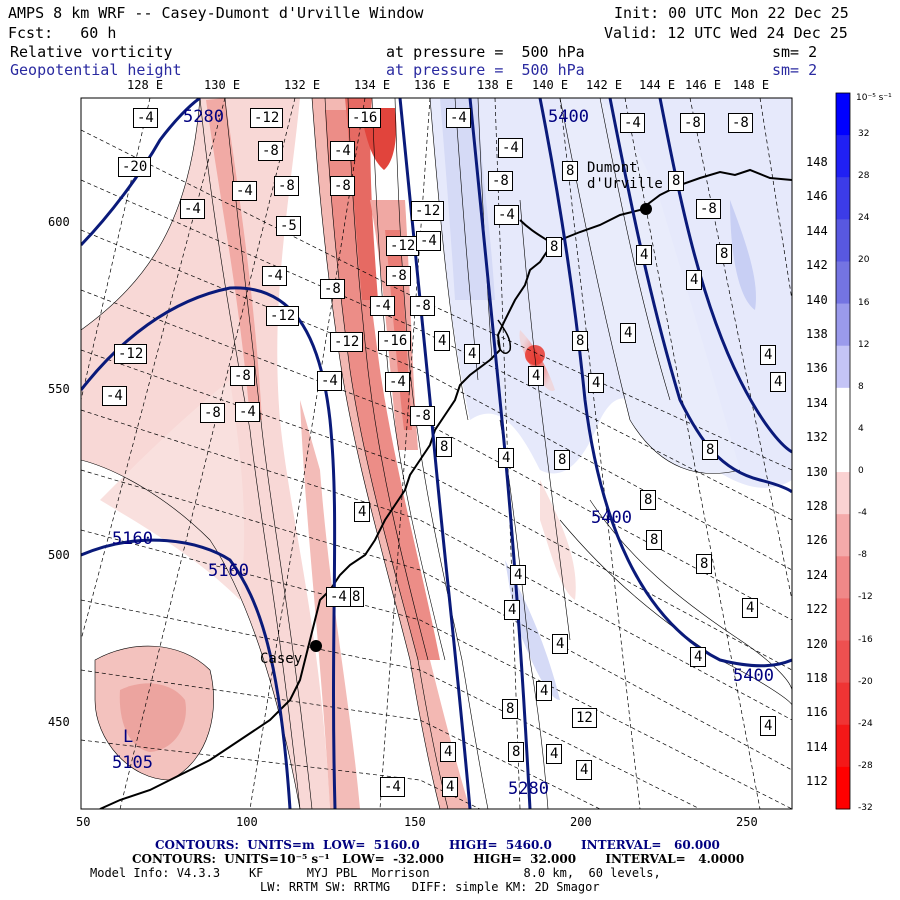 Image resolution: width=900 pixels, height=900 pixels. I want to click on height-label: 5160, so click(228, 571).